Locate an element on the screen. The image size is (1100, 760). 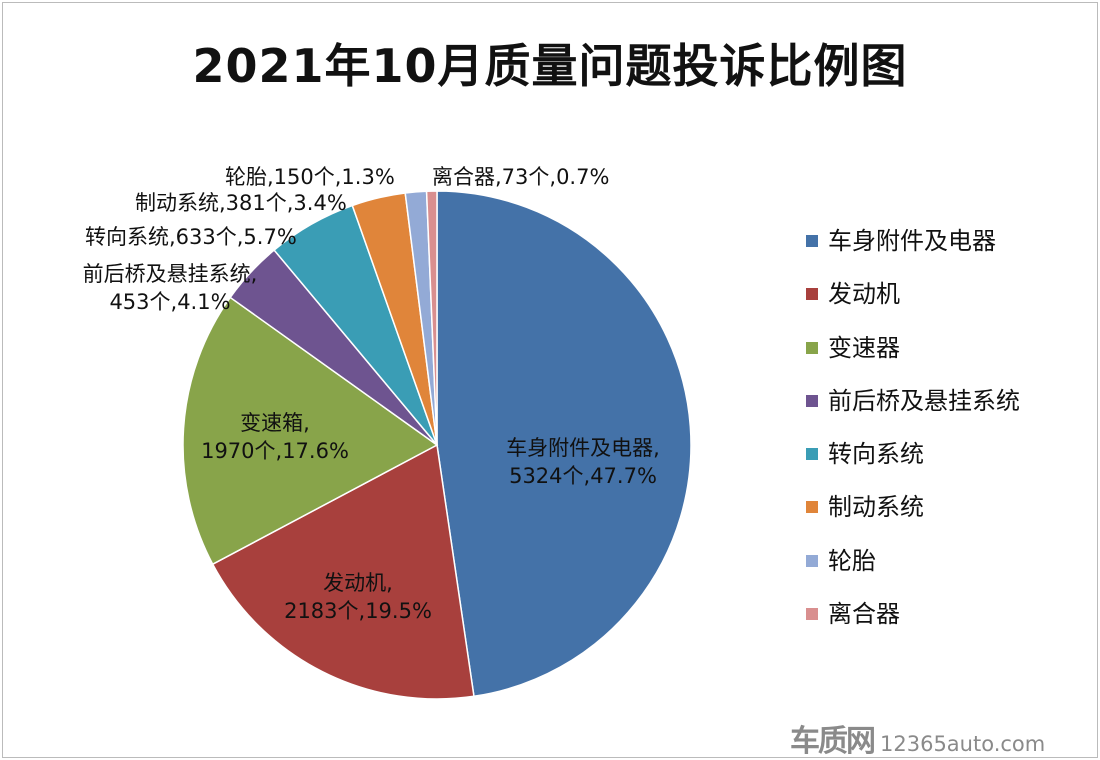
slice-label-name: 前后桥及悬挂系统, is located at coordinates (170, 274).